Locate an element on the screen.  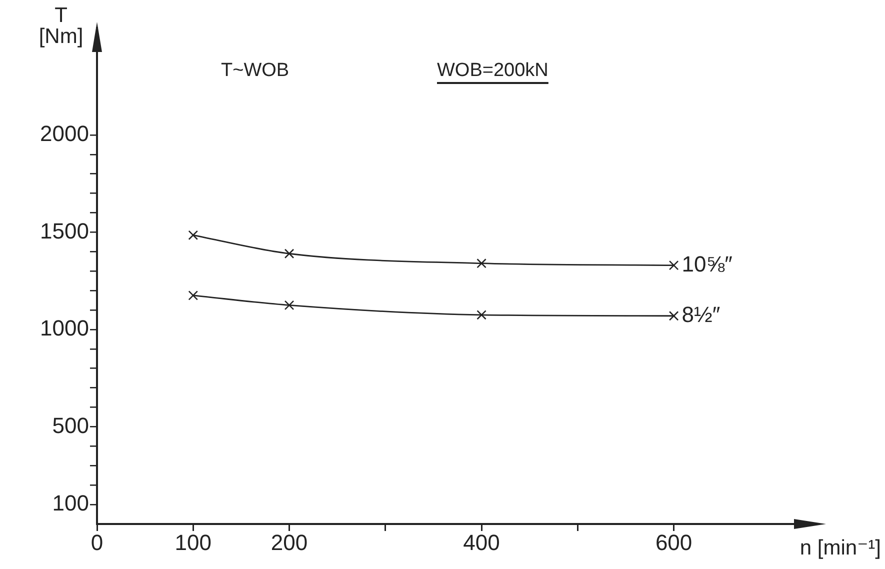
annotation: T~WOB is located at coordinates (255, 71).